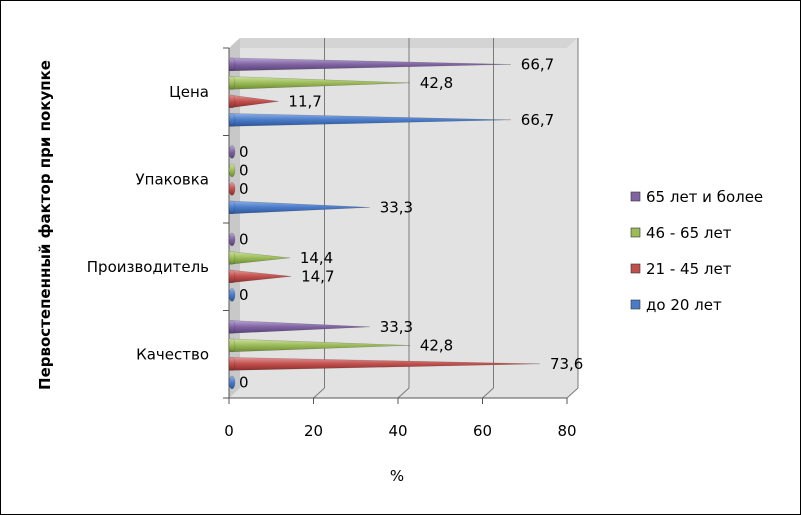 The height and width of the screenshot is (515, 801). Describe the element at coordinates (684, 305) in the screenshot. I see `legend-label: до 20 лет` at that location.